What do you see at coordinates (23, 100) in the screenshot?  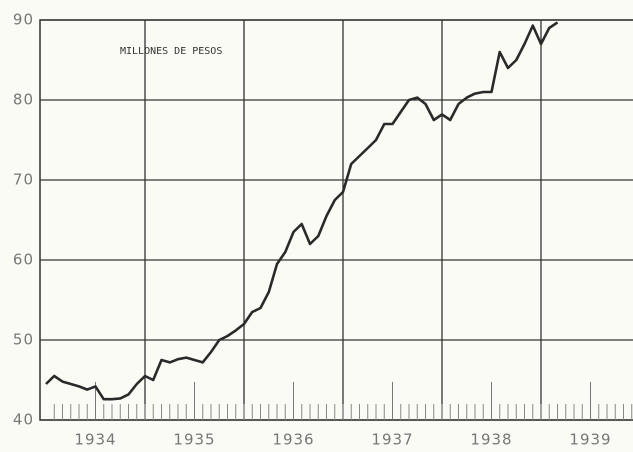 I see `y-tick-label: 80` at bounding box center [23, 100].